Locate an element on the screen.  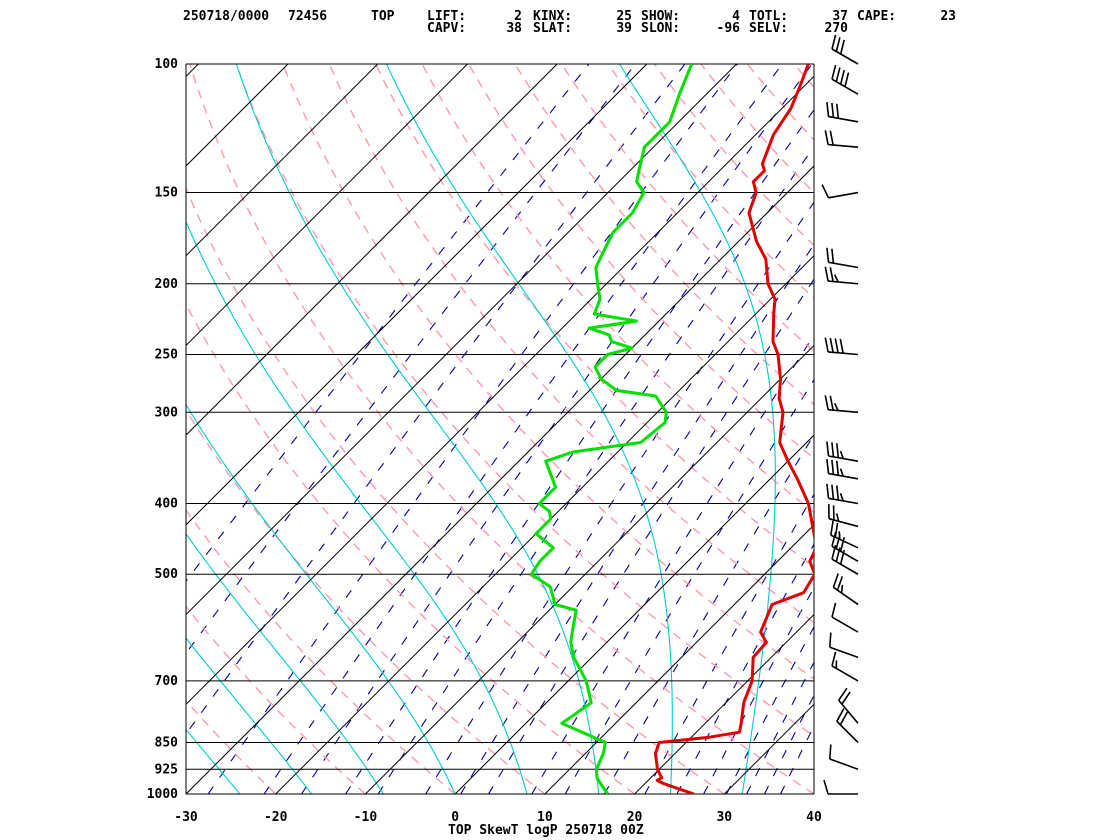
kinx-value: 25 is located at coordinates (624, 16).